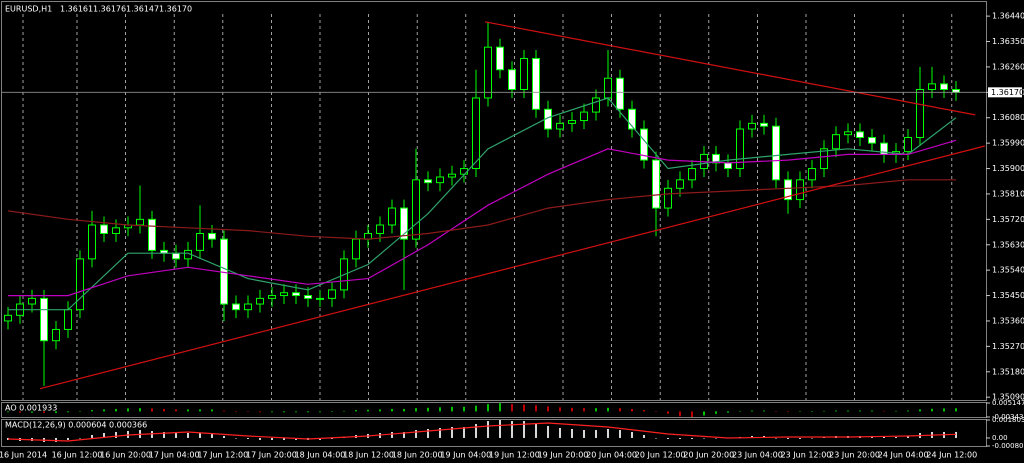  I want to click on x-tick-label: 17 Jun 12:00, so click(222, 455).